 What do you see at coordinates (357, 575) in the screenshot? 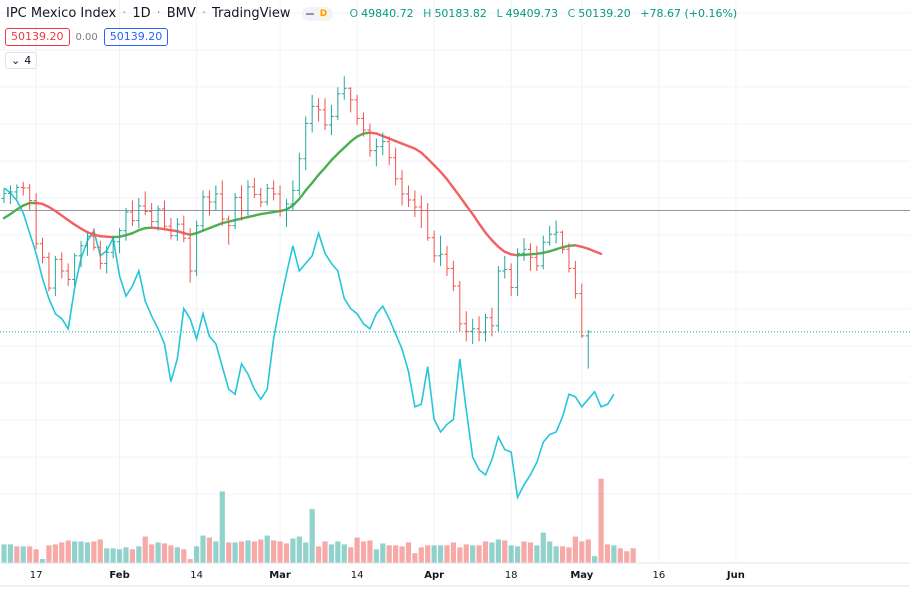
I see `x-tick-label: 14` at bounding box center [357, 575].